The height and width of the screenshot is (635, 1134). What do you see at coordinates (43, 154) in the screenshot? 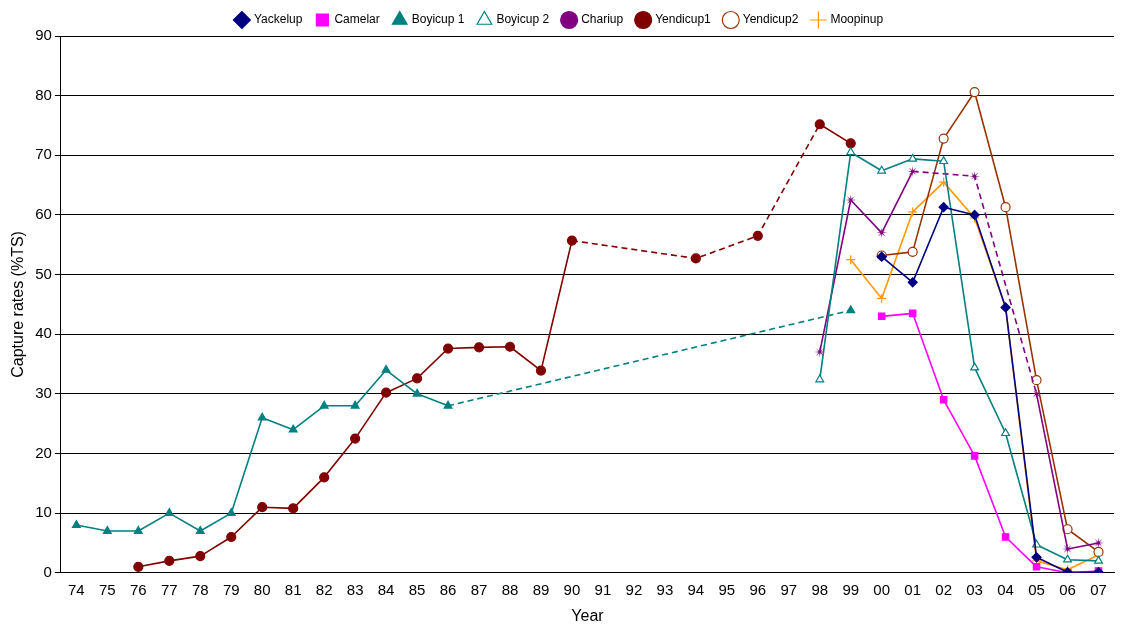
I see `y-tick-label: 70` at bounding box center [43, 154].